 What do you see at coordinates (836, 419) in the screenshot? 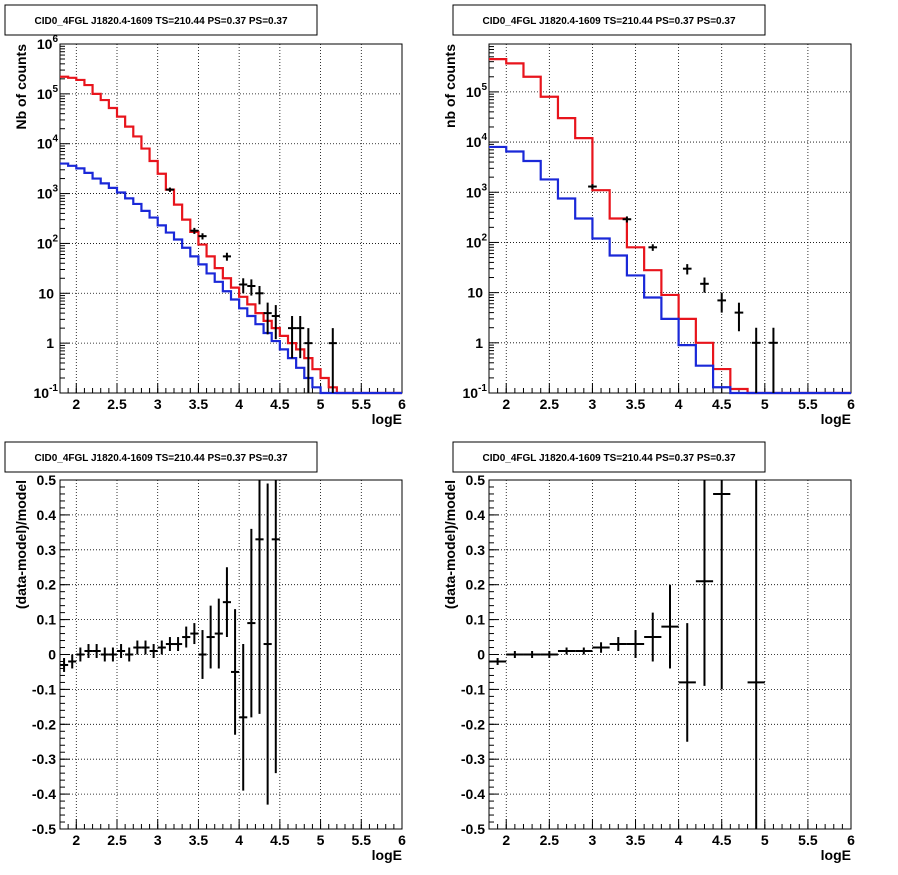
I see `x-axis-label: logE` at bounding box center [836, 419].